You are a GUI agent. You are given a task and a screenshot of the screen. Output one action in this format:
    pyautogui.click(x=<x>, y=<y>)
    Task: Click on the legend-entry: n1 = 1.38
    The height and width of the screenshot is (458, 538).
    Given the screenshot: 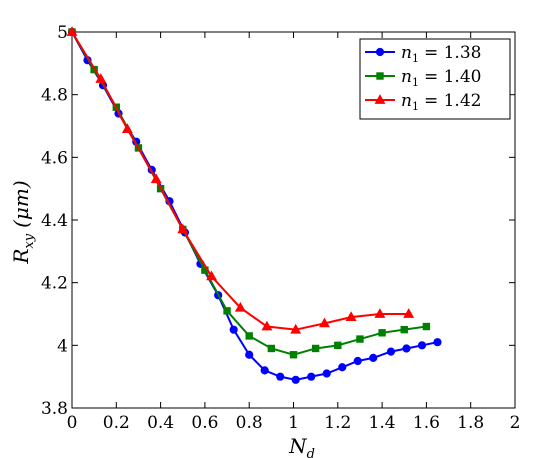 What is the action you would take?
    pyautogui.click(x=423, y=54)
    